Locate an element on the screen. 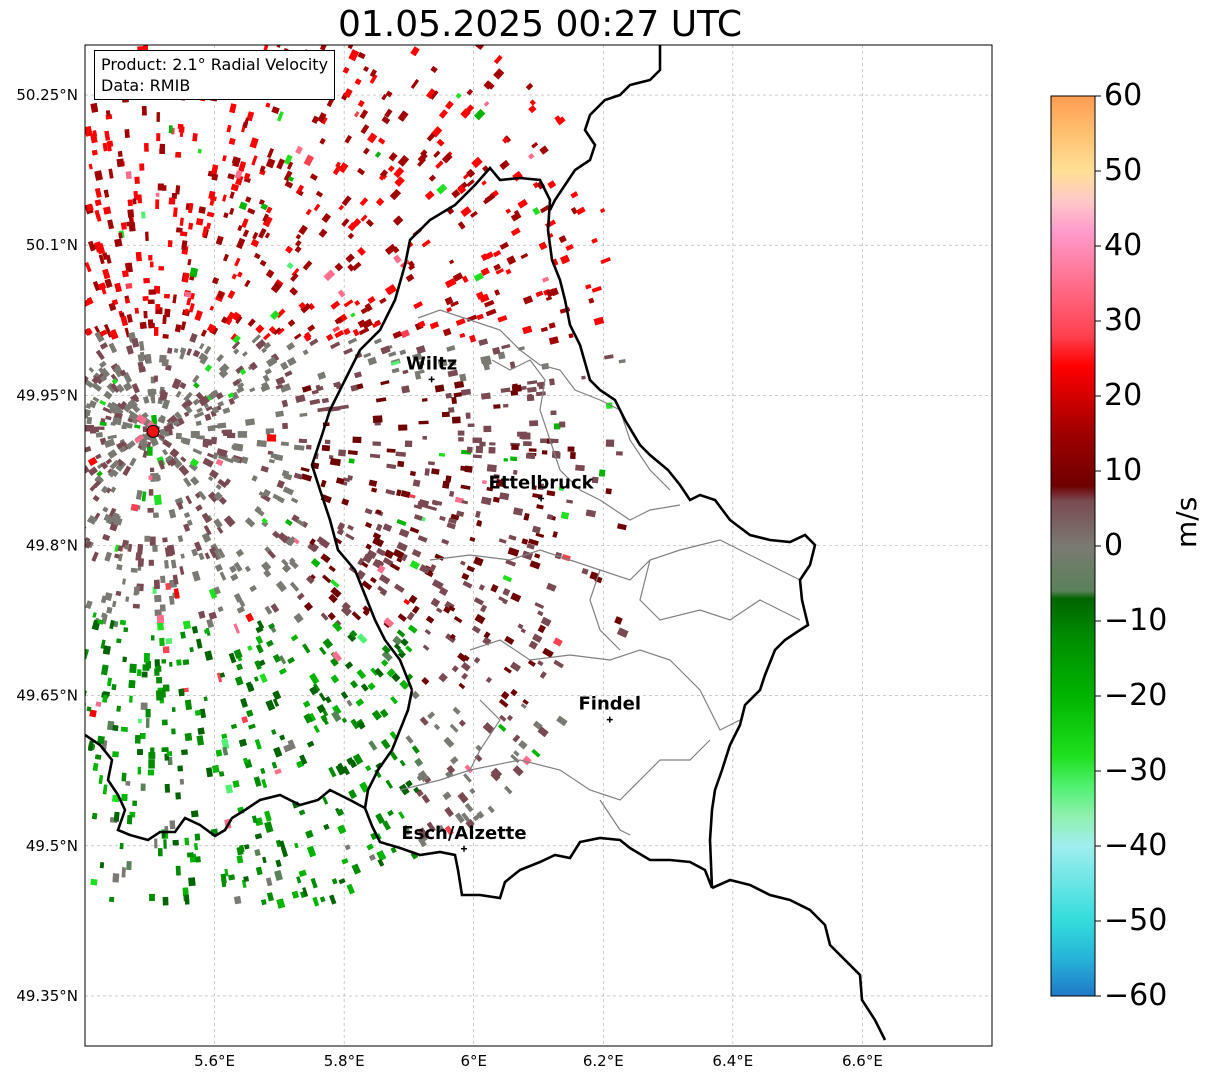 The width and height of the screenshot is (1207, 1081). city-markers: Wiltz Ettelbruck Findel Esch/Alzette is located at coordinates (521, 602).